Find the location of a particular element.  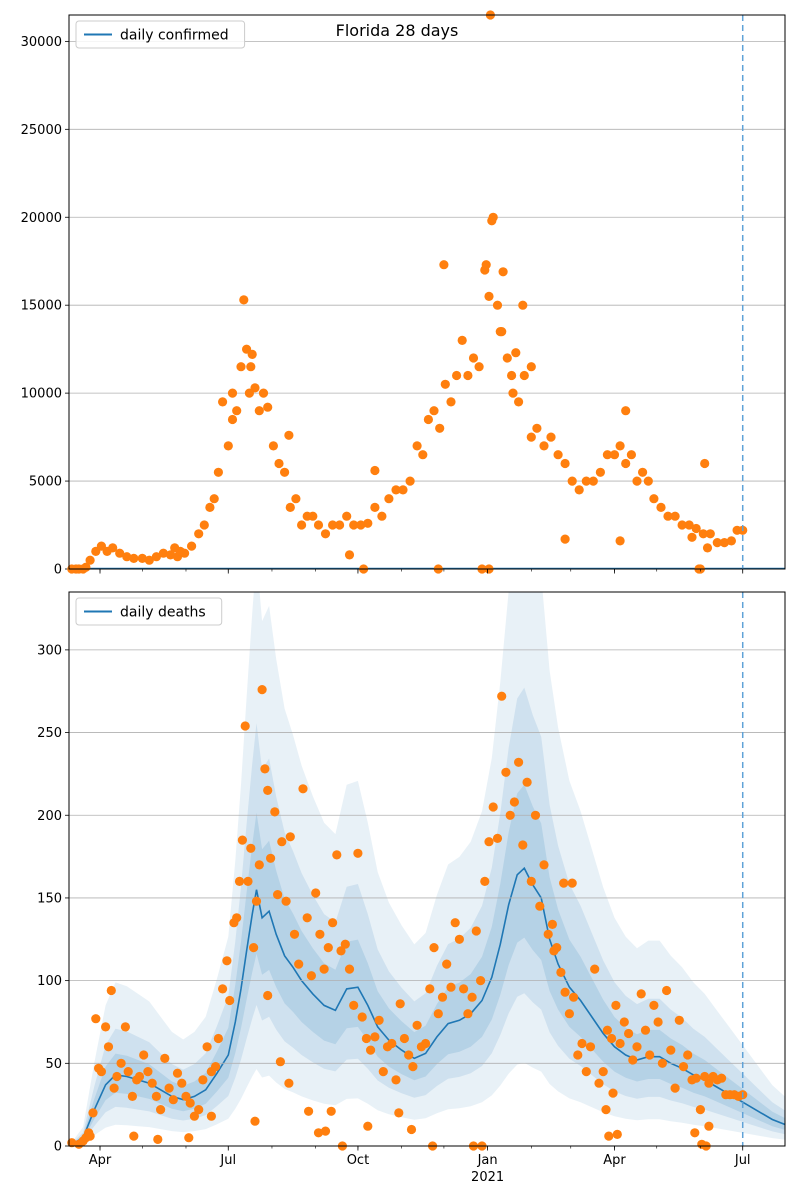

y-tick-label: 0 is located at coordinates (58, 1147).